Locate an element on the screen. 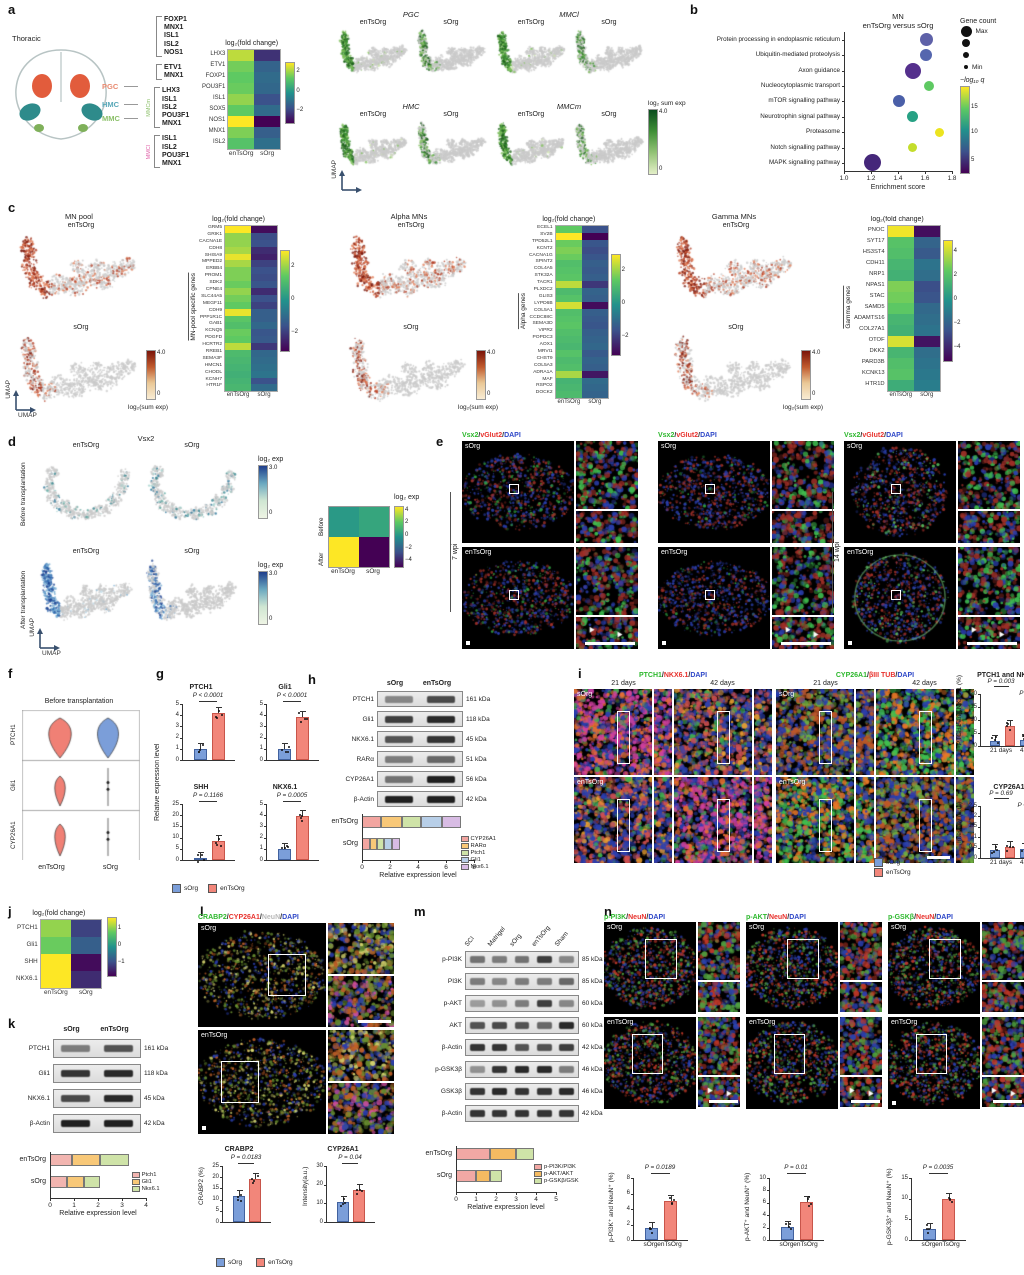 The image size is (1024, 1275). heatmap-row-label: PTCH1 is located at coordinates (27, 927).